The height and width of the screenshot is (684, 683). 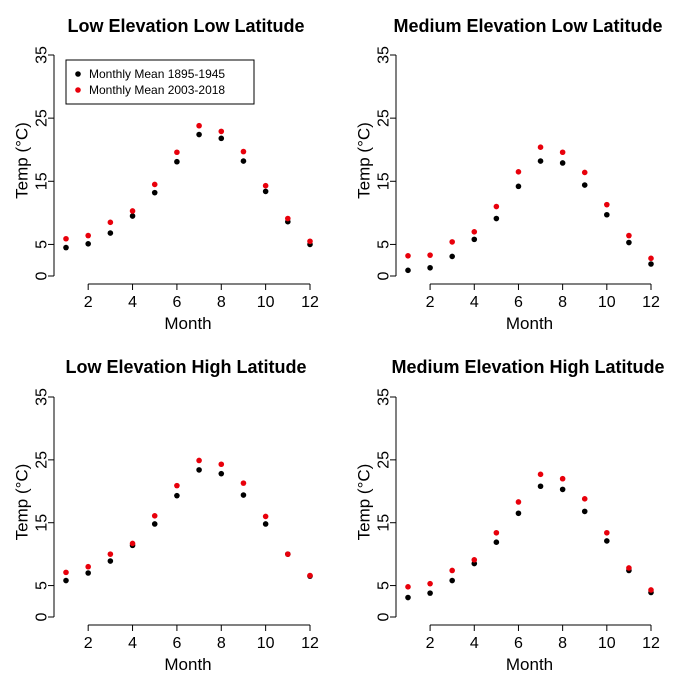 What do you see at coordinates (157, 74) in the screenshot?
I see `legend-label: Monthly Mean 1895-1945` at bounding box center [157, 74].